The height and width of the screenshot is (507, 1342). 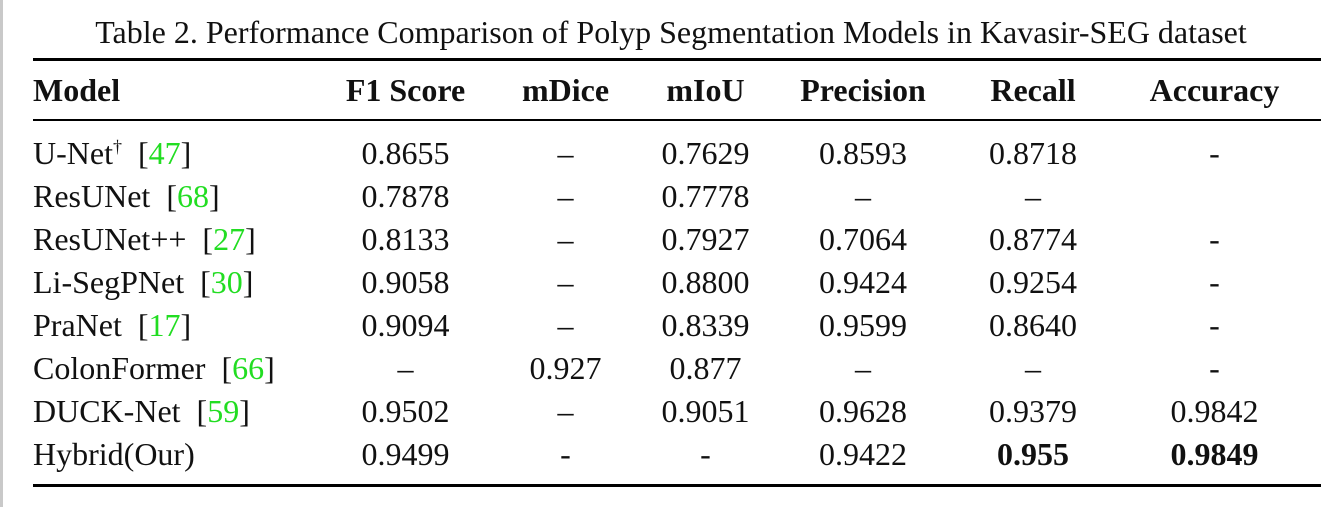 I want to click on f1-cell: 0.9058, so click(x=405, y=282).